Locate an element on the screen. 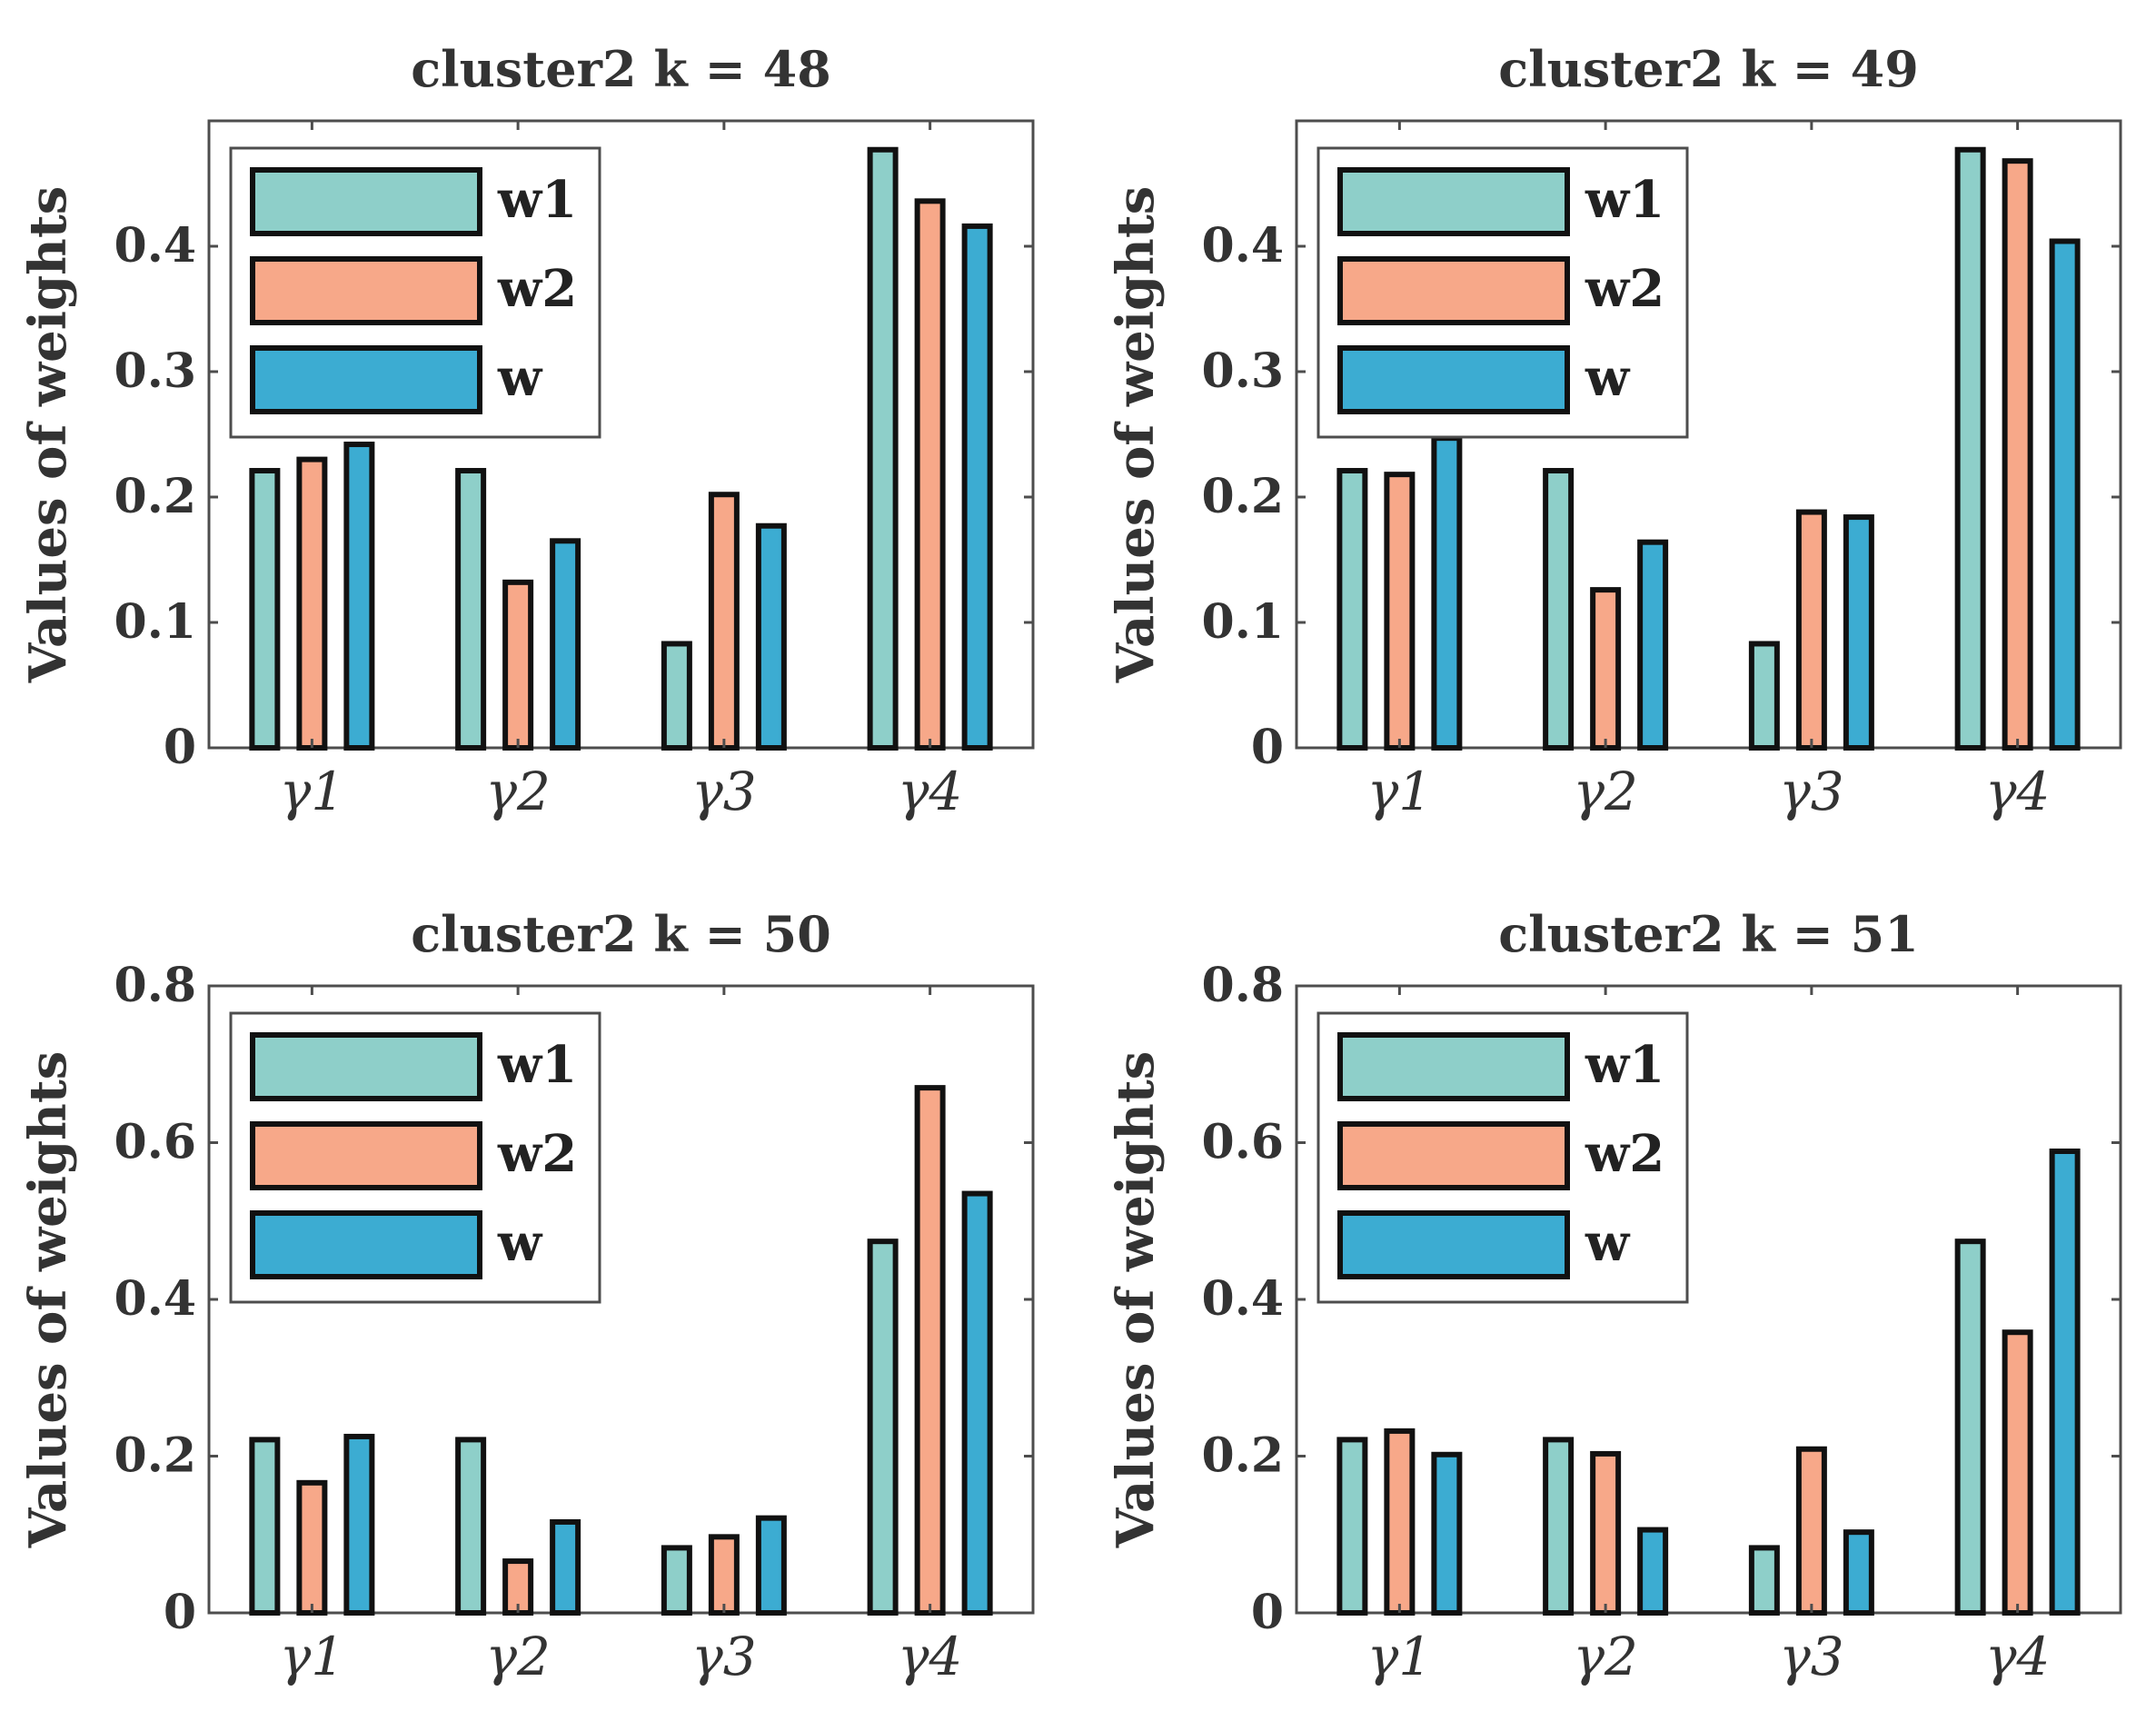 The height and width of the screenshot is (1731, 2156). y-tick-label: 0.8 is located at coordinates (1243, 985).